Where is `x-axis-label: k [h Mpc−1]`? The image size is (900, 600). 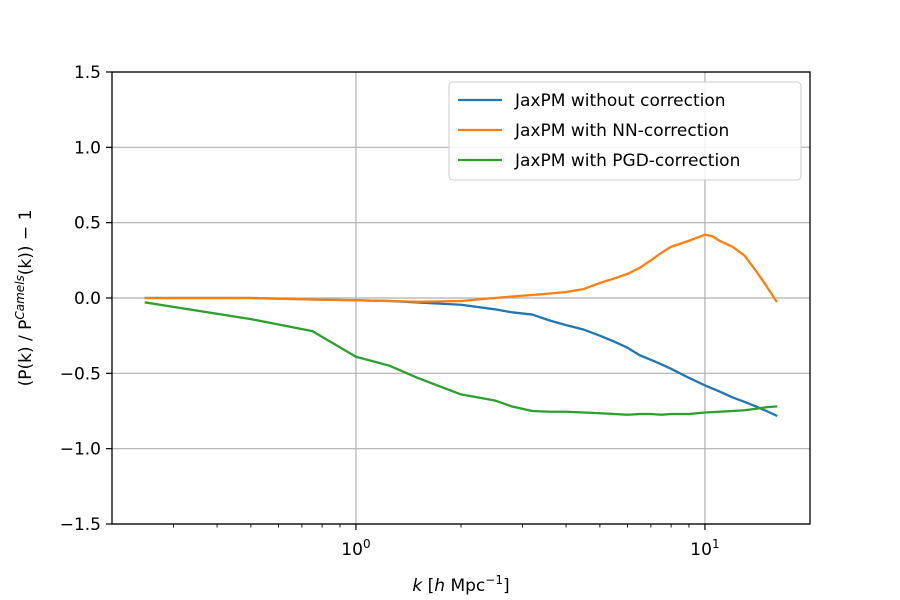
x-axis-label: k [h Mpc−1] is located at coordinates (460, 584).